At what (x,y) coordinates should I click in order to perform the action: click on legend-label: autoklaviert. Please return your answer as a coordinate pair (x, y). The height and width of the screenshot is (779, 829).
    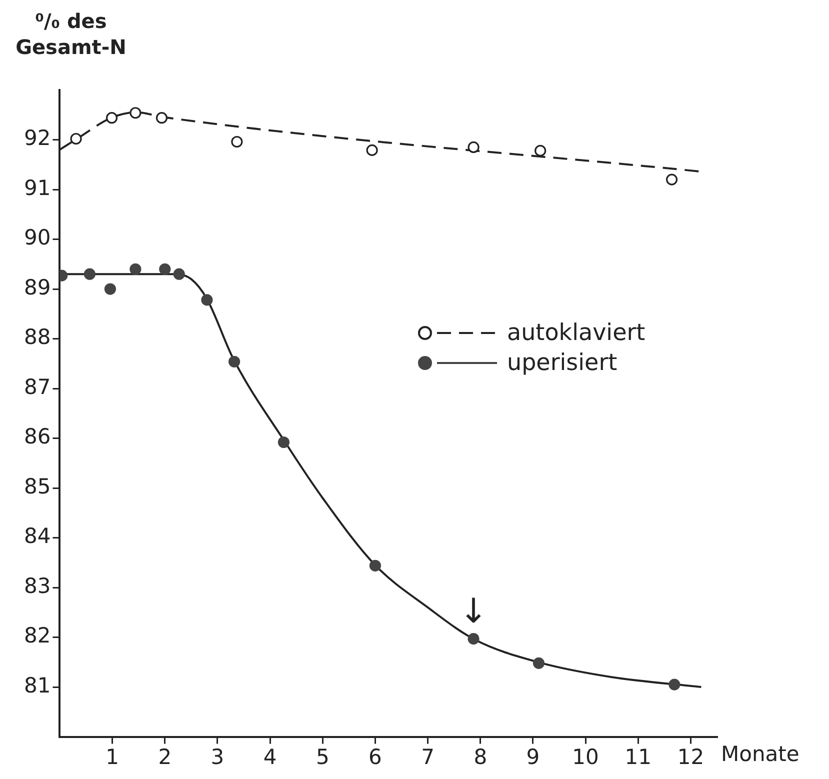
    Looking at the image, I should click on (576, 333).